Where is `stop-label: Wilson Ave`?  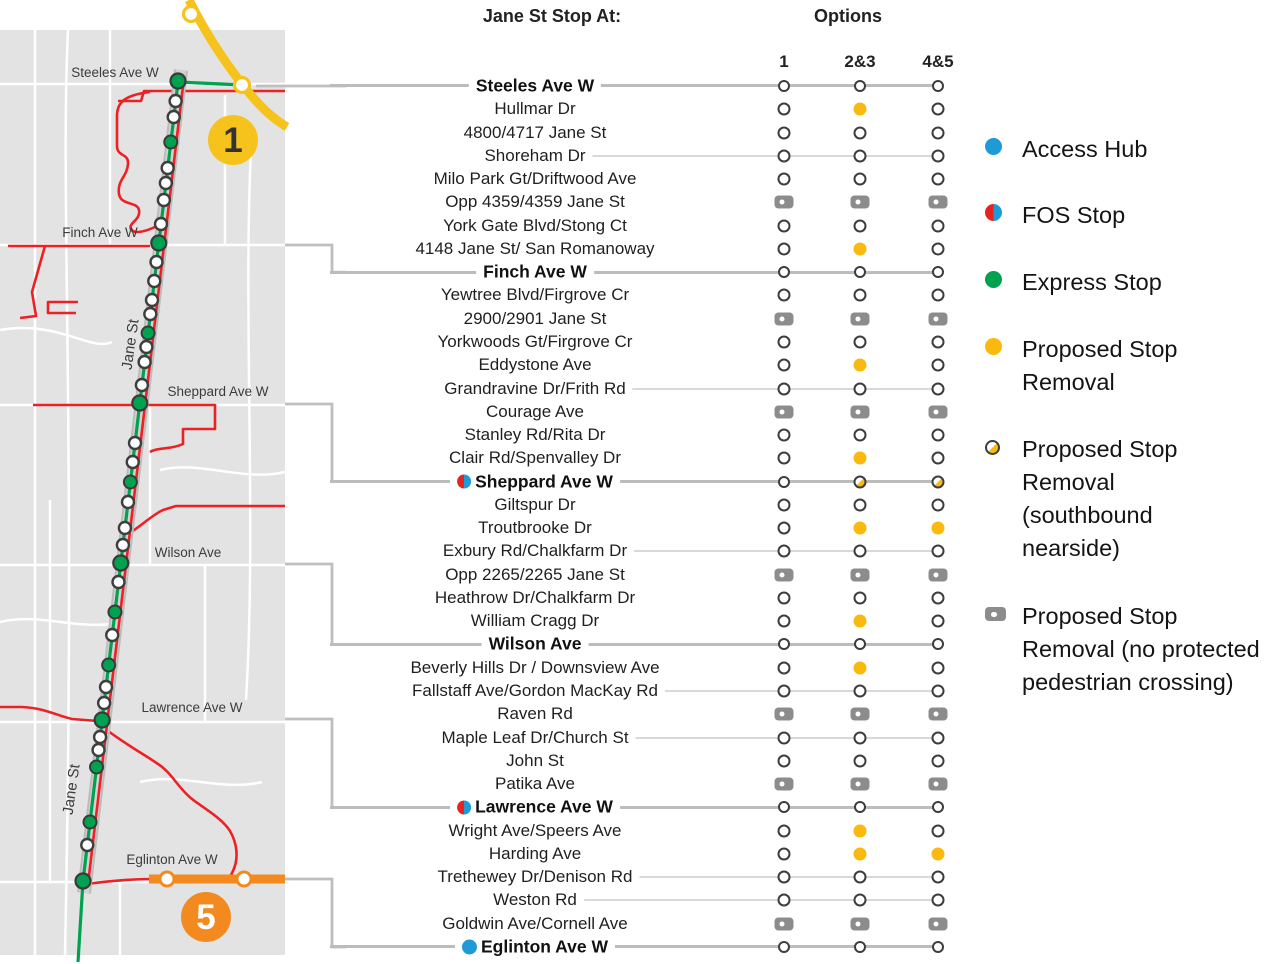 stop-label: Wilson Ave is located at coordinates (535, 644).